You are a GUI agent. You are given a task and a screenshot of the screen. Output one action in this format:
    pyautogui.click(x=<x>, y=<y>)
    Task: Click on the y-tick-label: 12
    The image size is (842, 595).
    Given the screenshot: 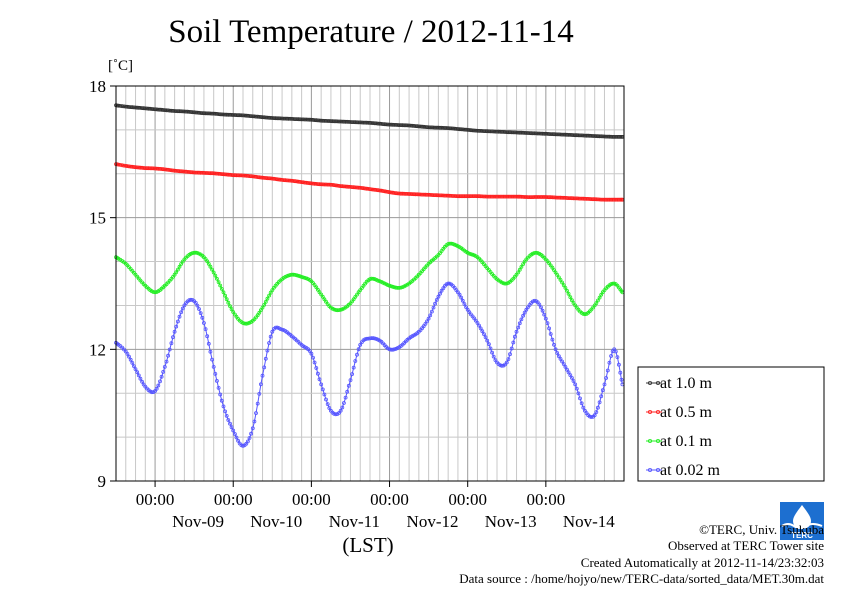 What is the action you would take?
    pyautogui.click(x=97, y=349)
    